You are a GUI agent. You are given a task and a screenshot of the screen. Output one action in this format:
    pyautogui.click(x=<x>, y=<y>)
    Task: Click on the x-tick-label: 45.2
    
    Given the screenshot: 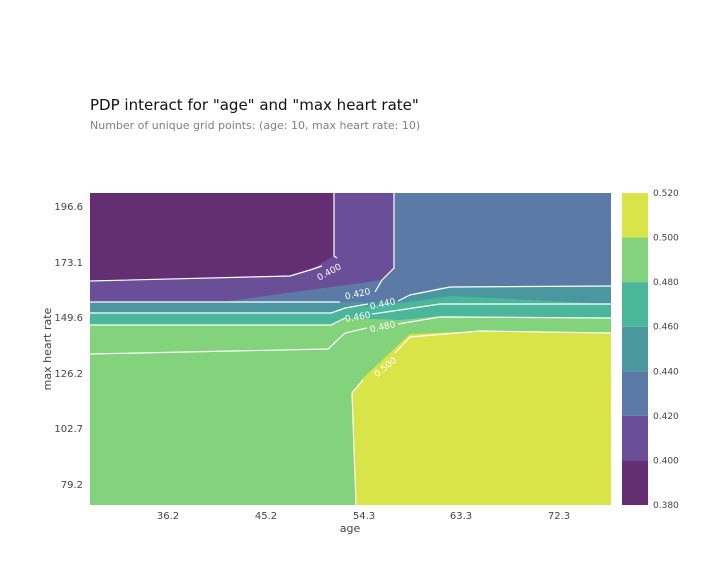 What is the action you would take?
    pyautogui.click(x=266, y=516)
    